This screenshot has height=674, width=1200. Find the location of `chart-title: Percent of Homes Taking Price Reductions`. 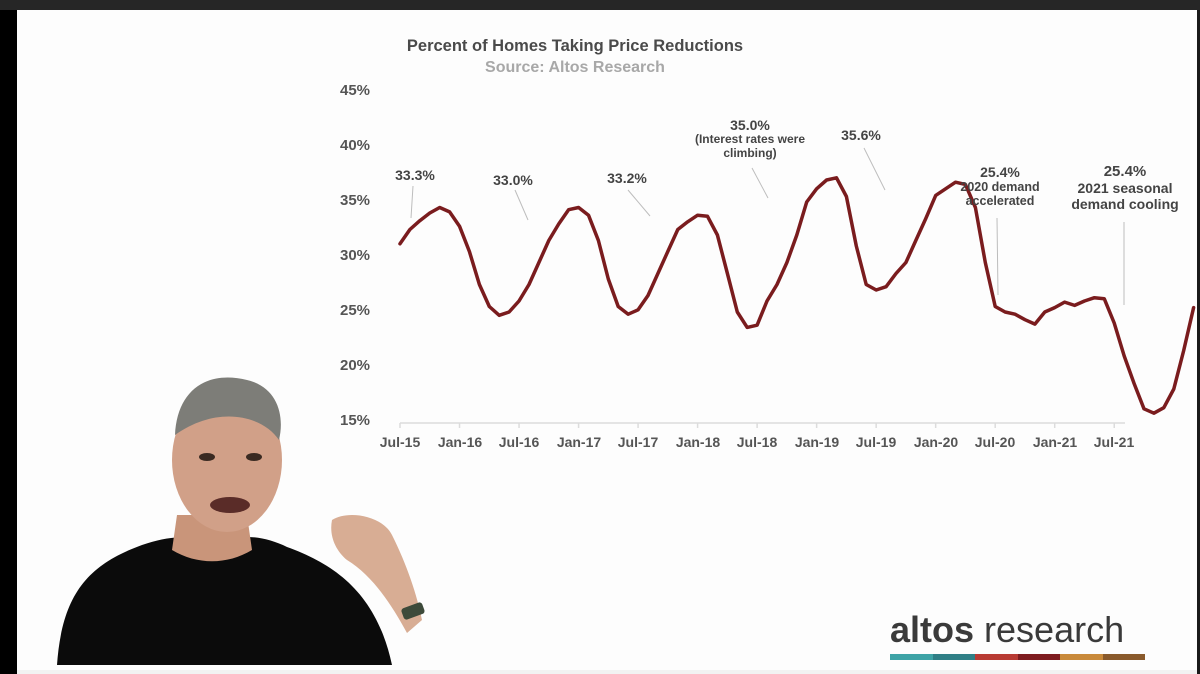

chart-title: Percent of Homes Taking Price Reductions is located at coordinates (575, 46).